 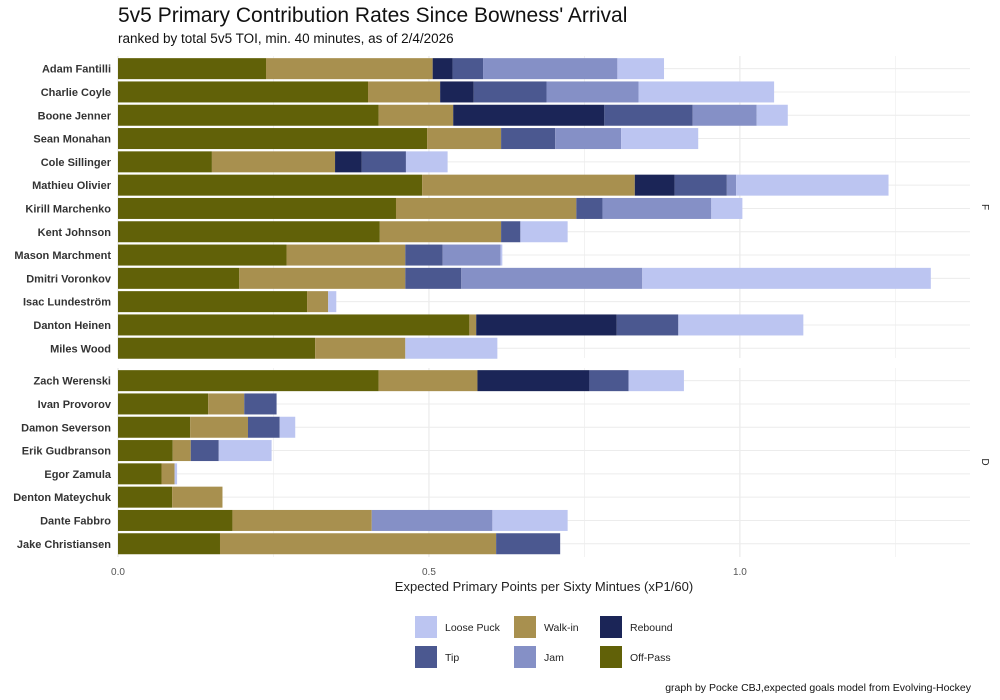 What do you see at coordinates (62, 256) in the screenshot?
I see `player-label: Mason Marchment` at bounding box center [62, 256].